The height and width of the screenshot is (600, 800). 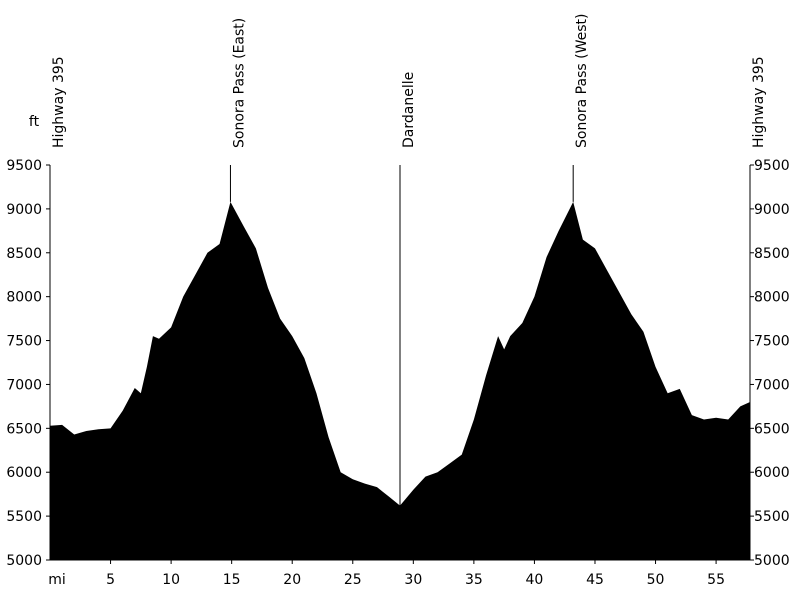 I want to click on marker-label: Sonora Pass (West), so click(x=582, y=81).